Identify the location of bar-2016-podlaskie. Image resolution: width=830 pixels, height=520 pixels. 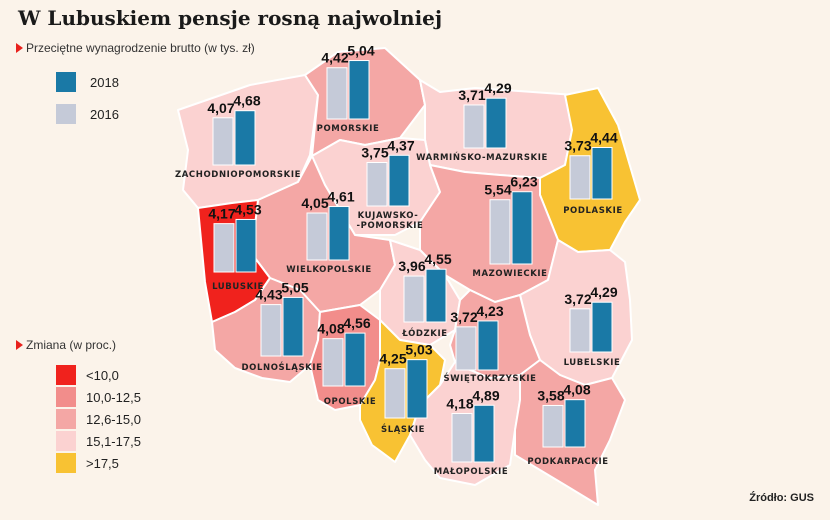
(580, 177).